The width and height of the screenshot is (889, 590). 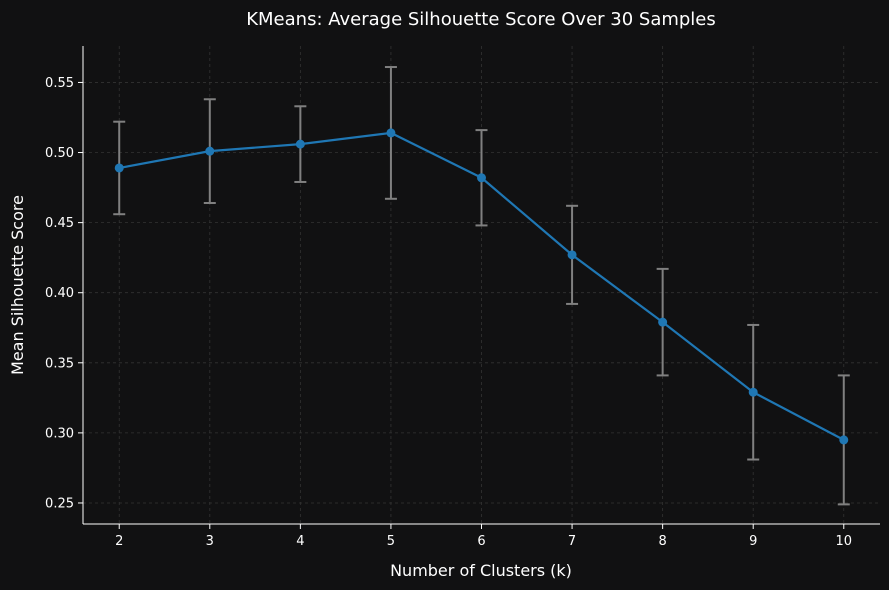 What do you see at coordinates (59, 503) in the screenshot?
I see `y-tick-label: 0.25` at bounding box center [59, 503].